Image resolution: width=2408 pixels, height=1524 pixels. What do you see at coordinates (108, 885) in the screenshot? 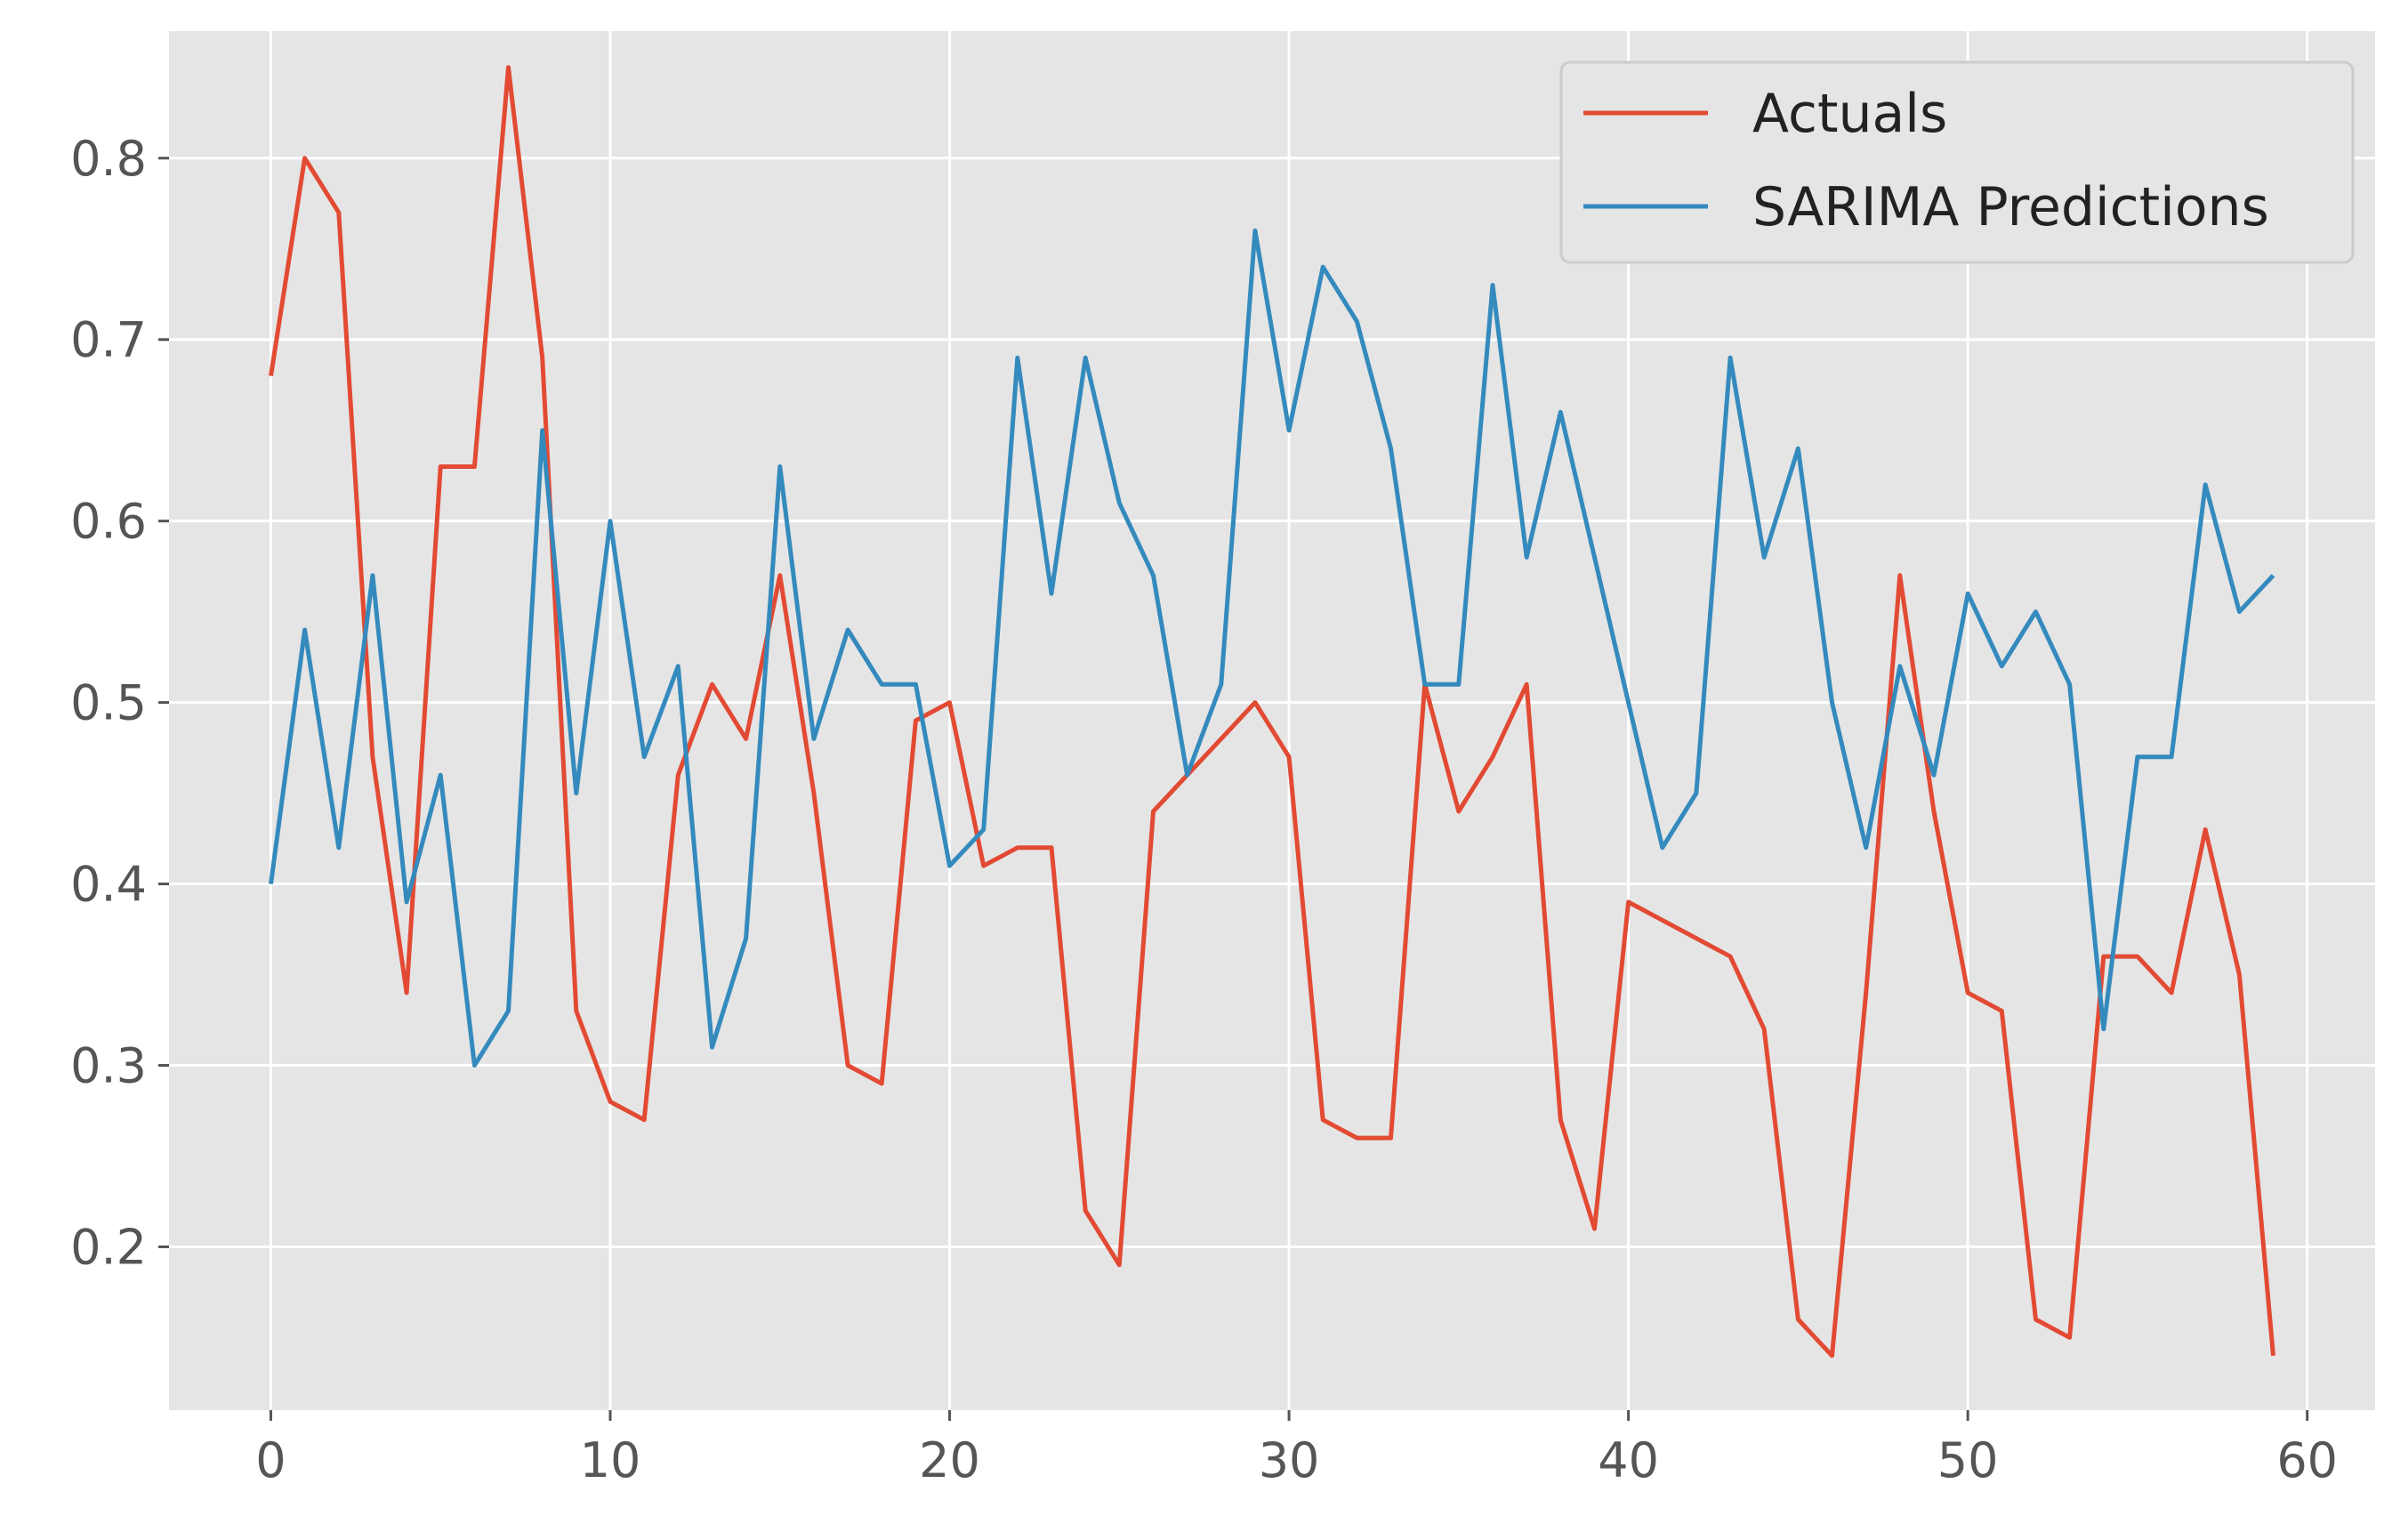
I see `y-tick-label: 0.4` at bounding box center [108, 885].